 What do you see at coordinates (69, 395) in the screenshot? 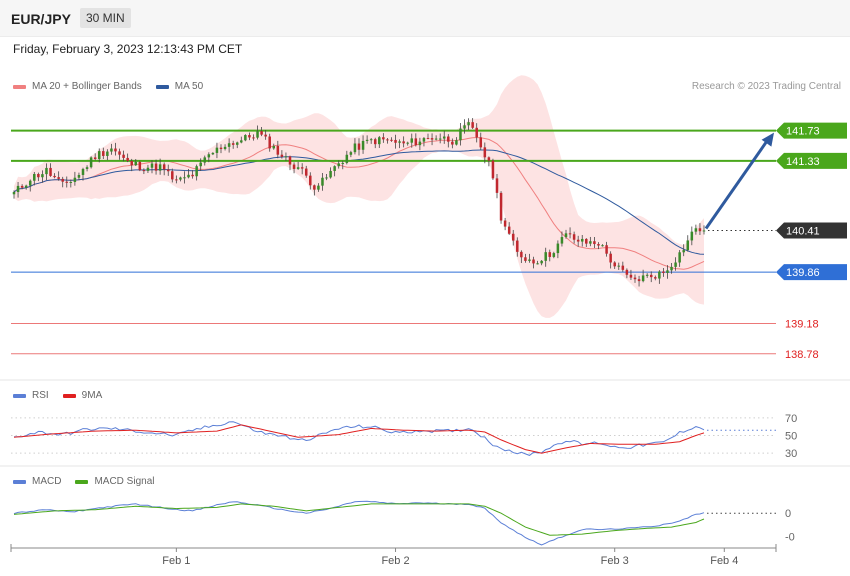
I see `rsi-ma-swatch` at bounding box center [69, 395].